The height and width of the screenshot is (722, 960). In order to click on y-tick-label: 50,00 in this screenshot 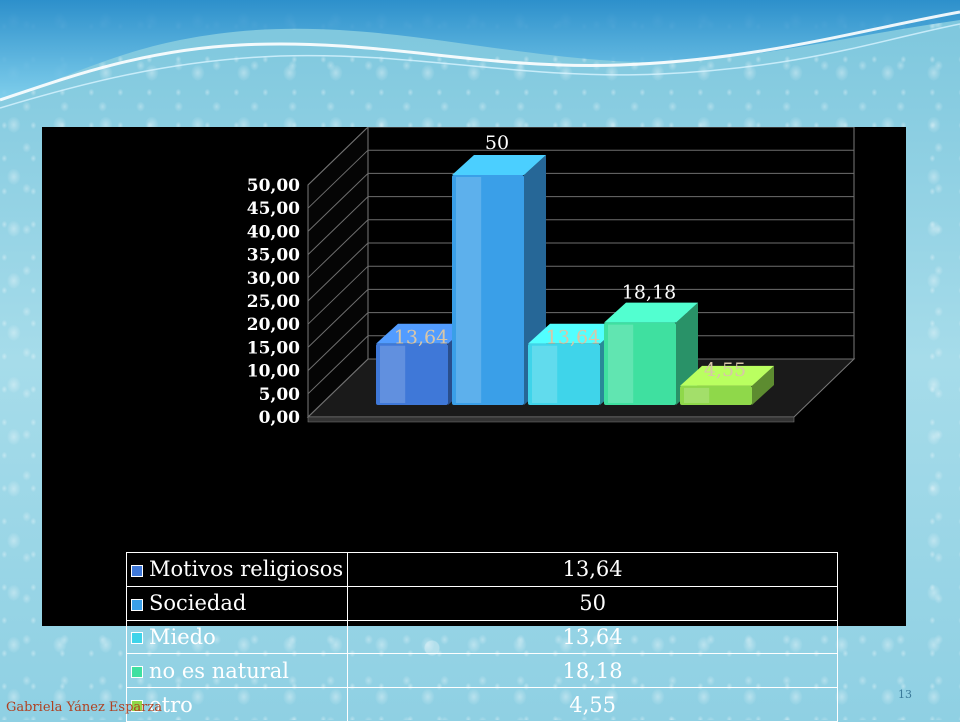, I will do `click(273, 186)`.